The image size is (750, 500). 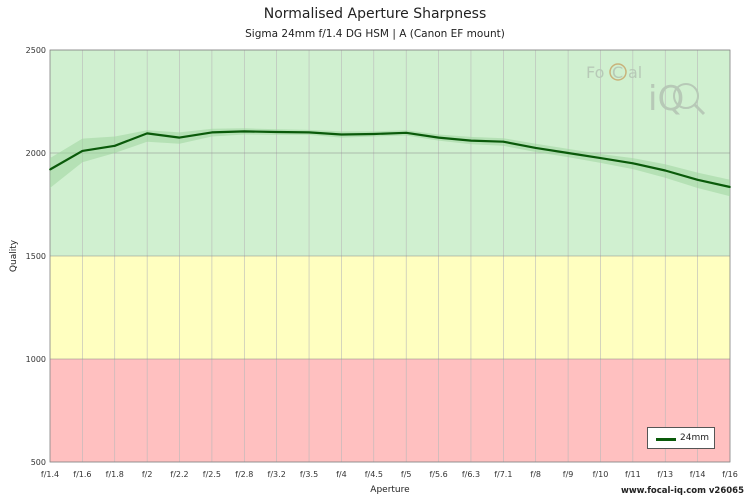 What do you see at coordinates (179, 474) in the screenshot?
I see `x-tick-label: f/2.2` at bounding box center [179, 474].